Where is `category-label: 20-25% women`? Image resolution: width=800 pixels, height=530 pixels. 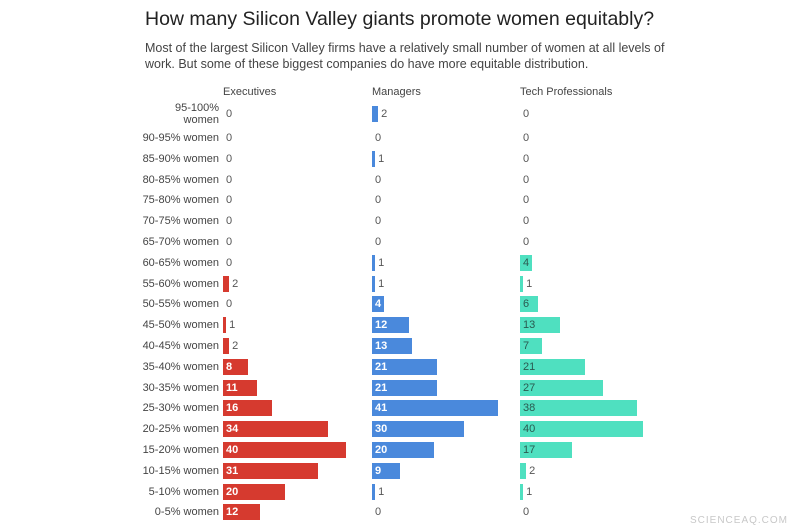 category-label: 20-25% women is located at coordinates (180, 429).